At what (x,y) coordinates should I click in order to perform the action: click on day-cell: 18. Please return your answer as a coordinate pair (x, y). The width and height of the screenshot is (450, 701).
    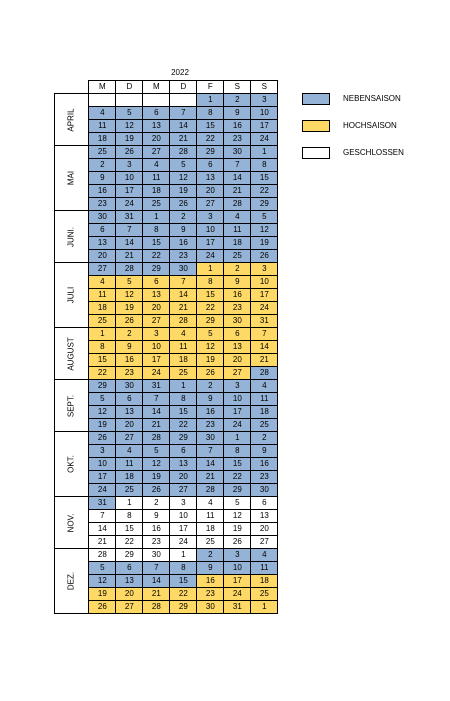
    Looking at the image, I should click on (264, 581).